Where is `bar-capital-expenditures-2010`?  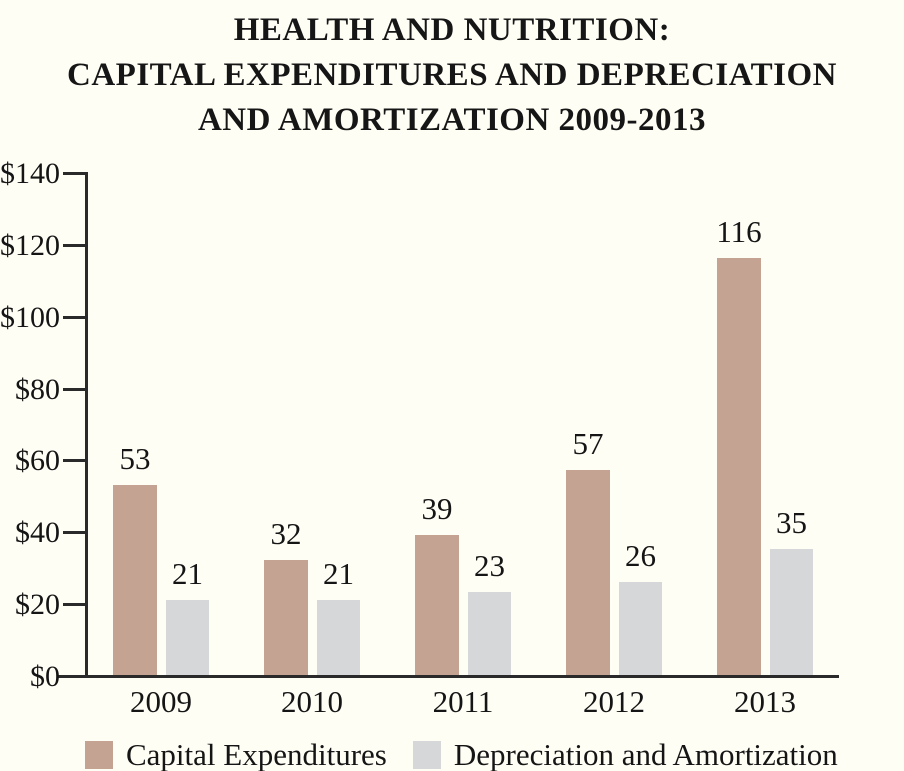
bar-capital-expenditures-2010 is located at coordinates (286, 617).